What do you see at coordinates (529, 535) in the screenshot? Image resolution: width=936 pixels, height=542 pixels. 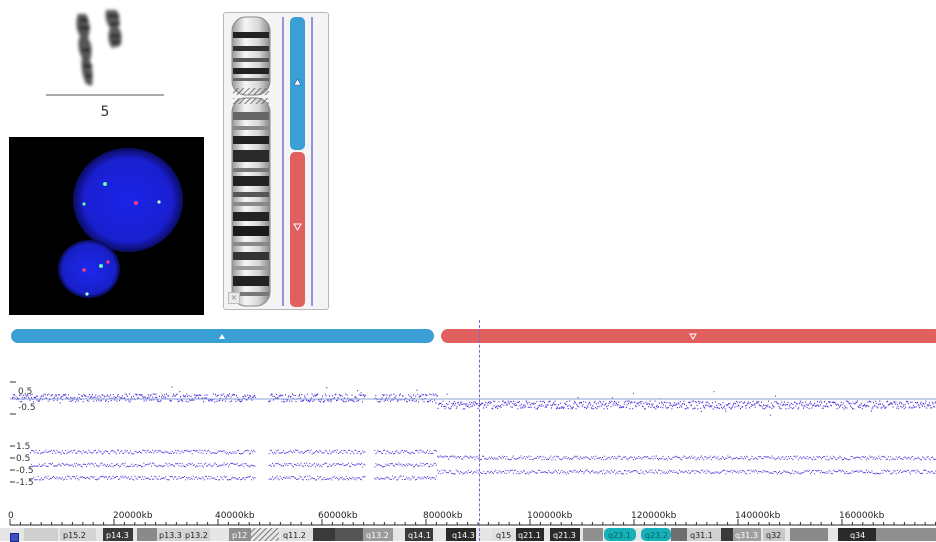 I see `band-label: q21.1` at bounding box center [529, 535].